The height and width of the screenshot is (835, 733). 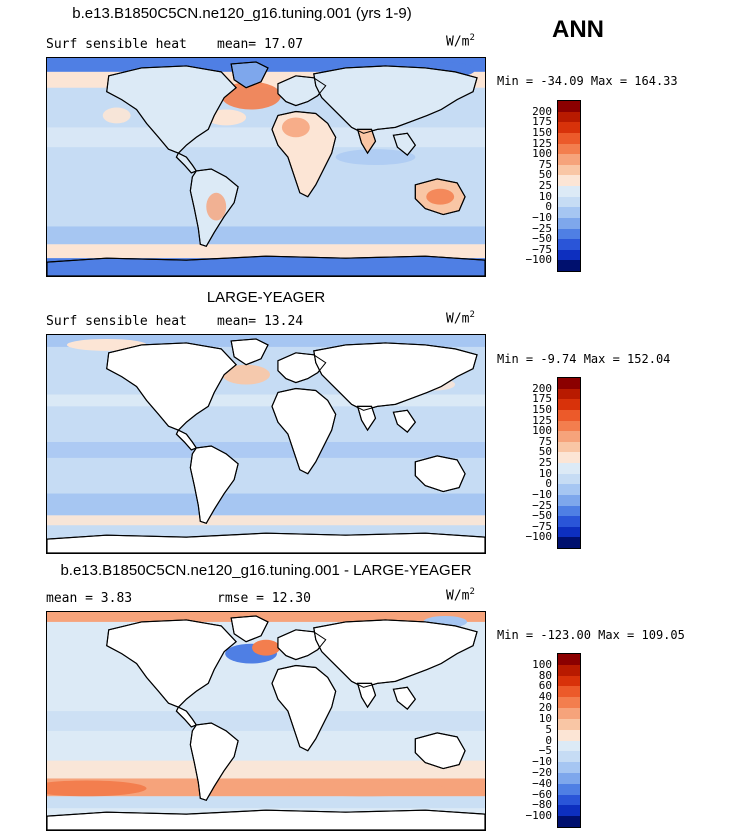 What do you see at coordinates (116, 44) in the screenshot?
I see `panel-1-variable-label: Surf sensible heat` at bounding box center [116, 44].